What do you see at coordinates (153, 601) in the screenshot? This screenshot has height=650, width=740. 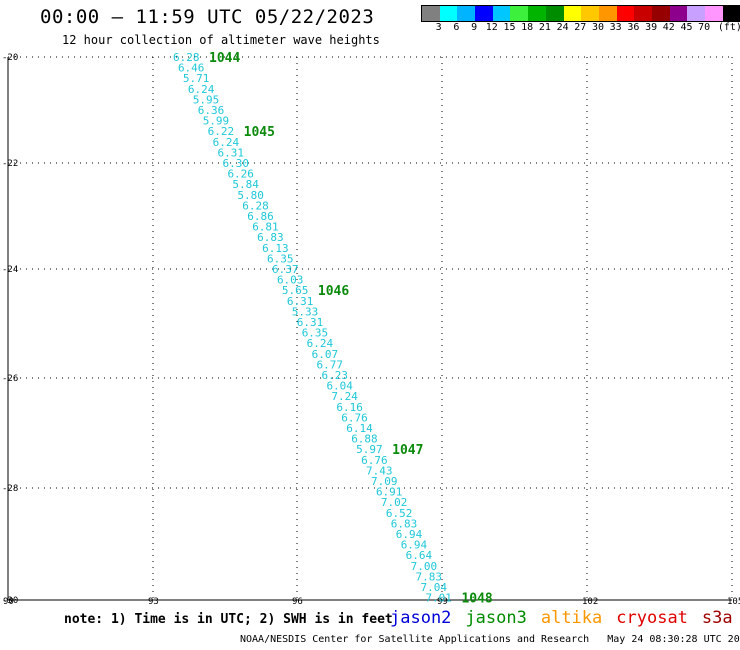 I see `longitude-tick-label: 93` at bounding box center [153, 601].